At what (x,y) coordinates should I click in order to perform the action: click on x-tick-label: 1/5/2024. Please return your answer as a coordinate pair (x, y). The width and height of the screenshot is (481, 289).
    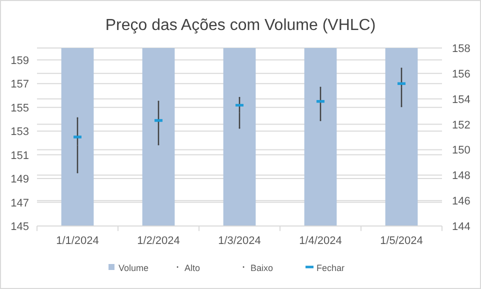
    Looking at the image, I should click on (401, 241).